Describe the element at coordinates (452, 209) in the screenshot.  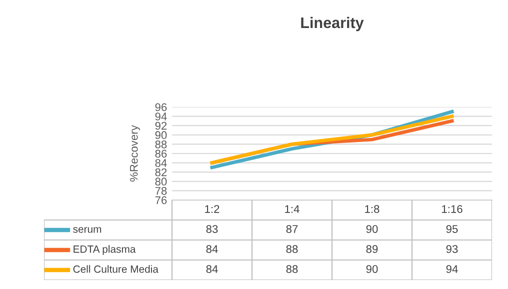
I see `x-tick-label: 1:16` at that location.